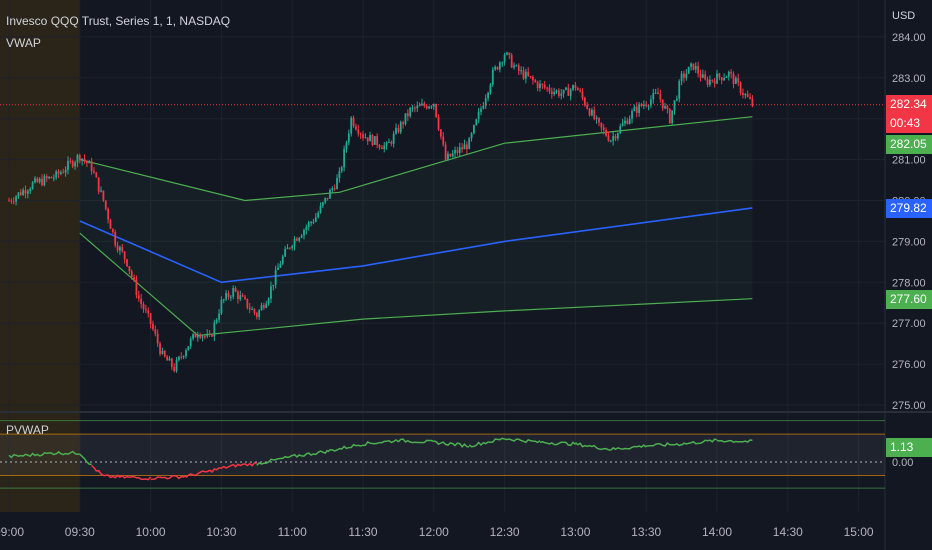 The width and height of the screenshot is (932, 550). What do you see at coordinates (909, 299) in the screenshot?
I see `lower-band-tag: 277.60` at bounding box center [909, 299].